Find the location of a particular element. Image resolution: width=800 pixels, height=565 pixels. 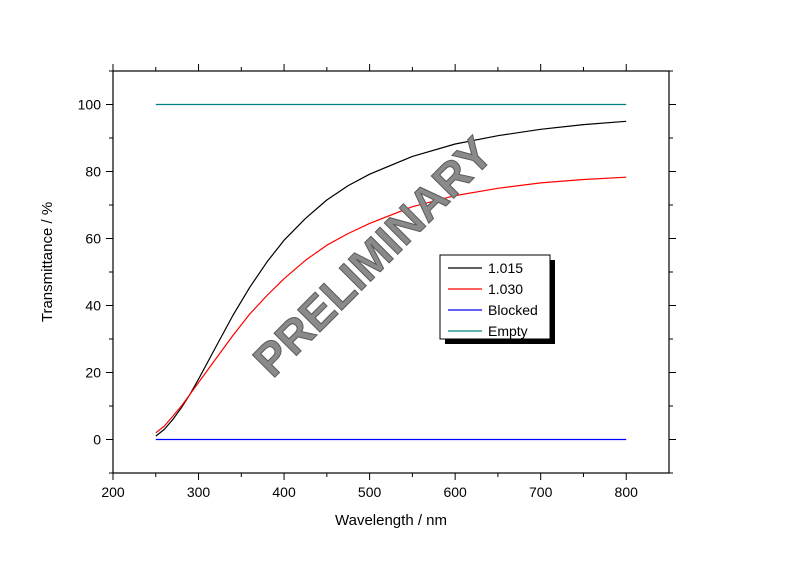

y-tick-label: 60 is located at coordinates (93, 239).